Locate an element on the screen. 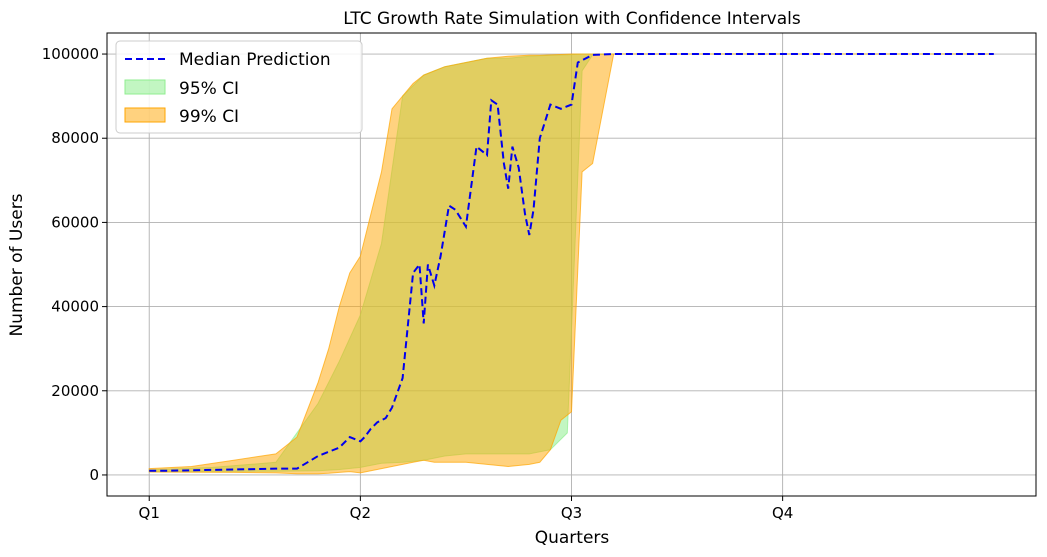 The image size is (1047, 557). x-tick-label: Q2 is located at coordinates (360, 513).